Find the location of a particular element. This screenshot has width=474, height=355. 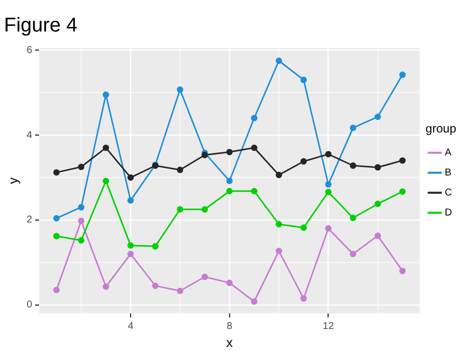

x-axis-title: x is located at coordinates (230, 342).